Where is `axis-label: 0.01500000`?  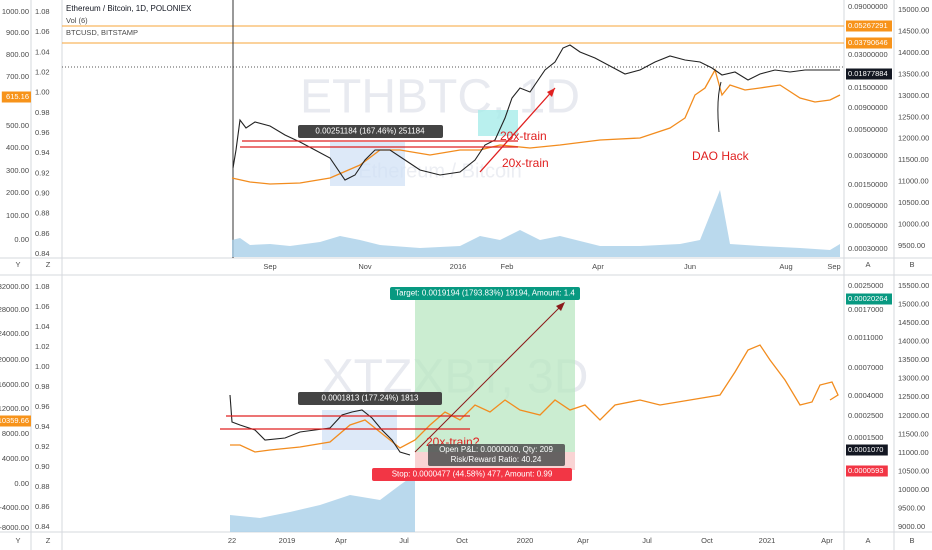 axis-label: 0.01500000 is located at coordinates (868, 87).